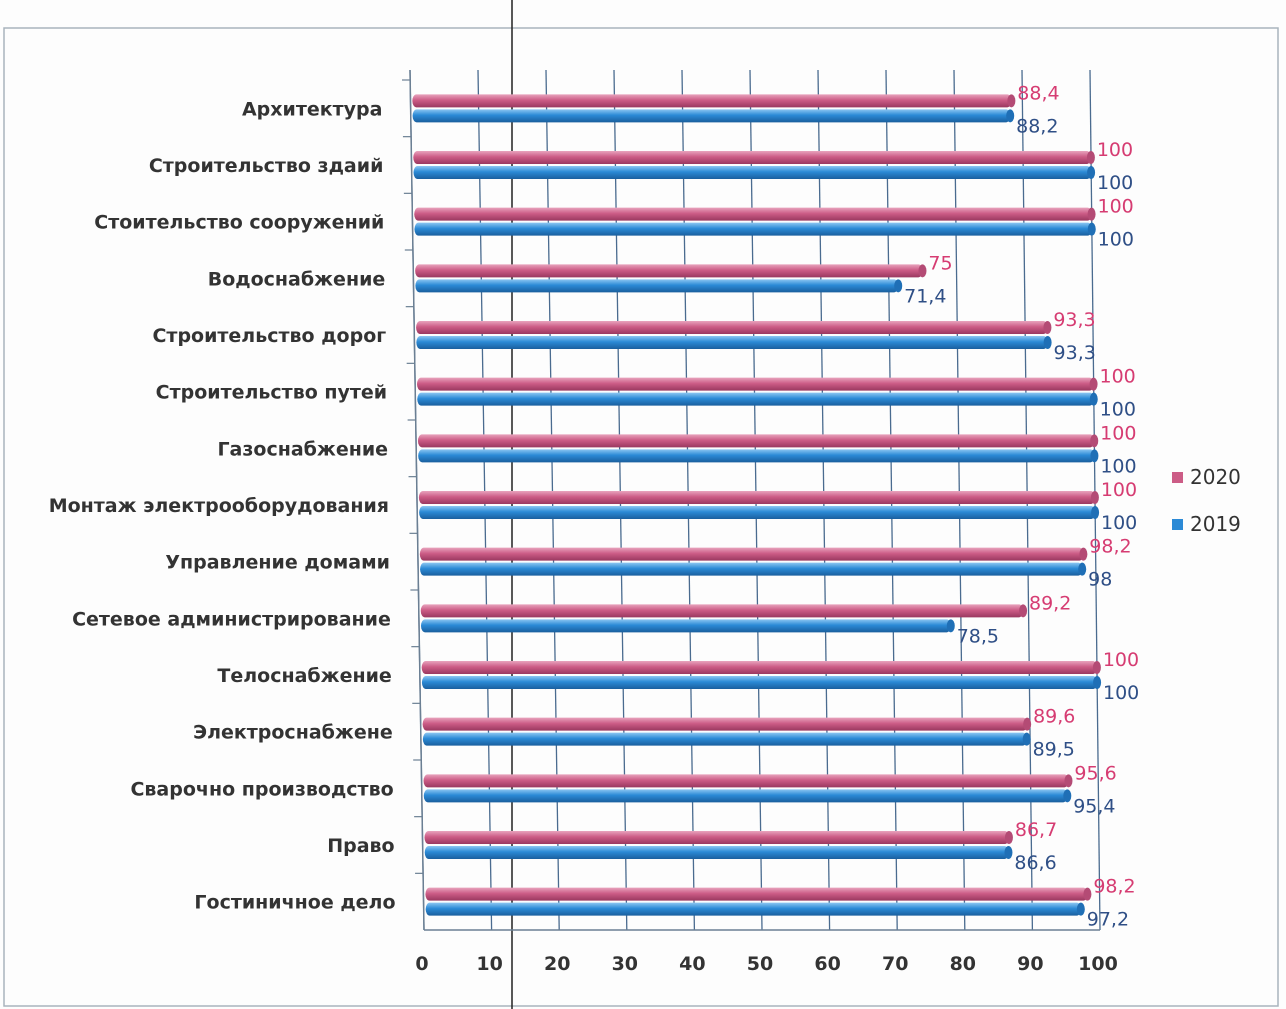 The height and width of the screenshot is (1009, 1286). What do you see at coordinates (239, 223) in the screenshot?
I see `category-label: Стоительство сооружений` at bounding box center [239, 223].